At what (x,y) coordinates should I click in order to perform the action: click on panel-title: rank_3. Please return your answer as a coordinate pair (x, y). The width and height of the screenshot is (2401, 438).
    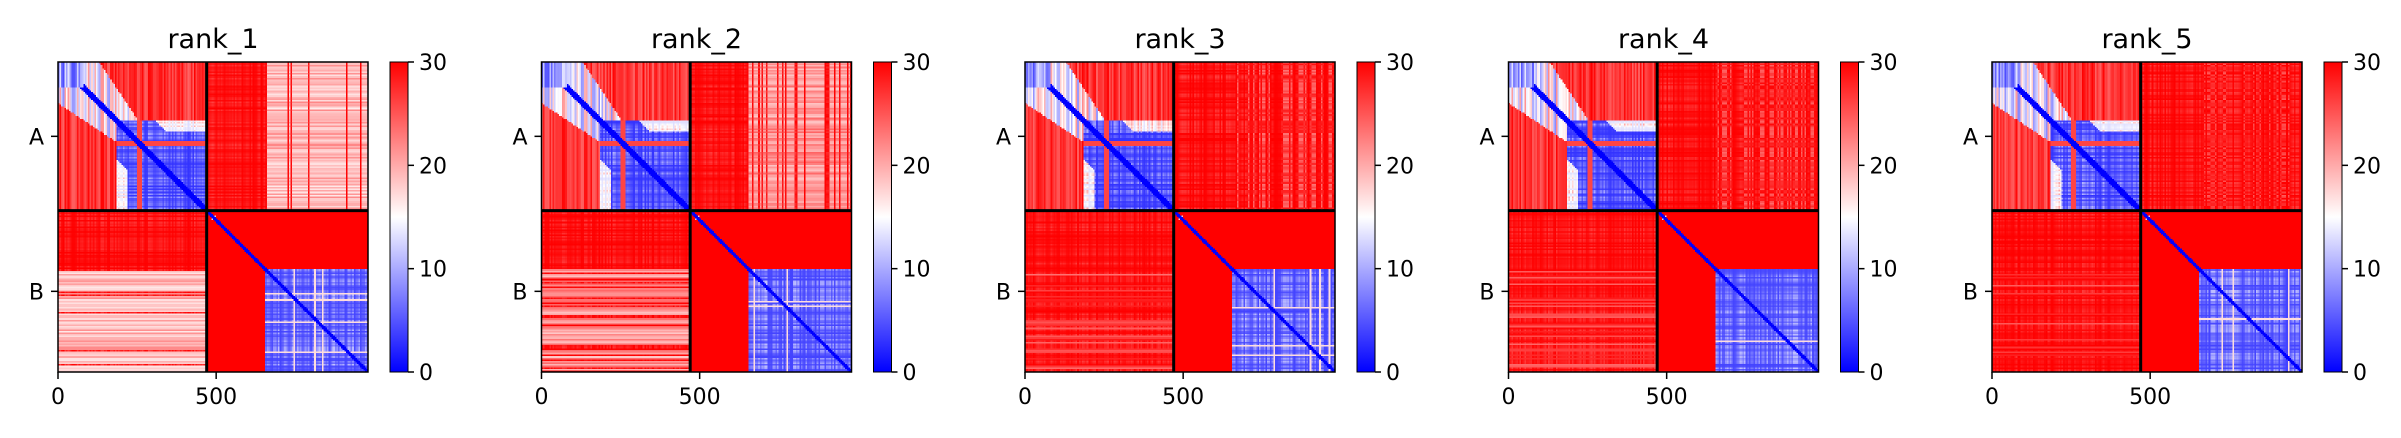
    Looking at the image, I should click on (1179, 39).